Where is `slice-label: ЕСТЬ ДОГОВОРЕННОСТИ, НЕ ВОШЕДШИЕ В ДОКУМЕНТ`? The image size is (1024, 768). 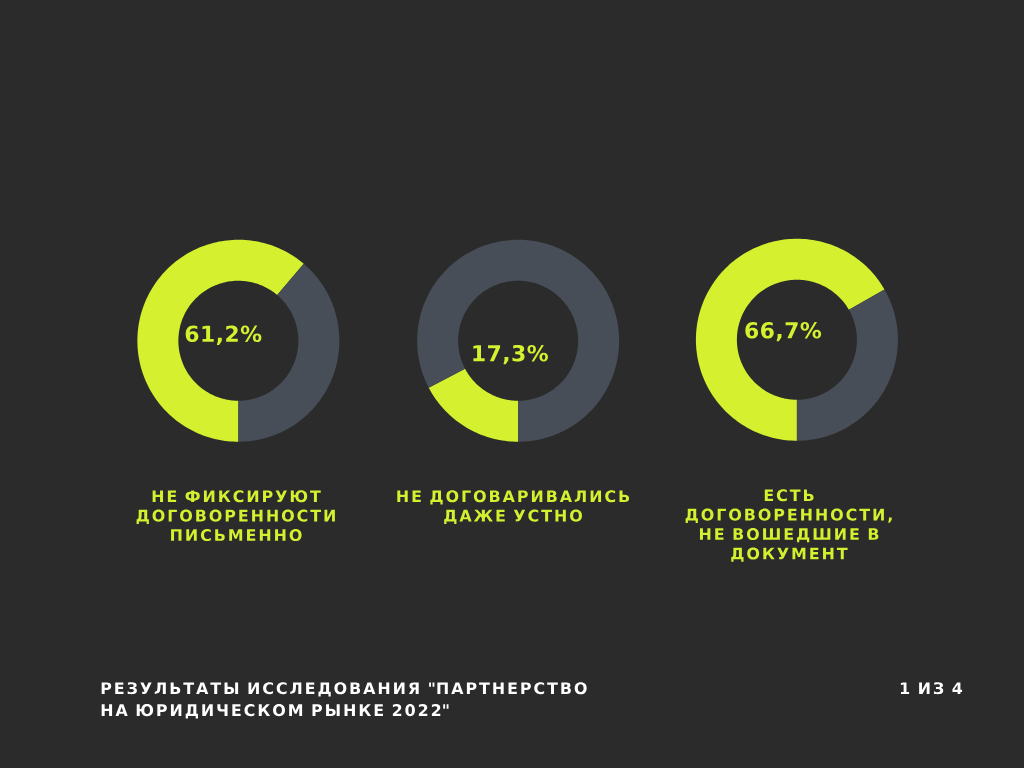
slice-label: ЕСТЬ ДОГОВОРЕННОСТИ, НЕ ВОШЕДШИЕ В ДОКУМЕНТ is located at coordinates (788, 525).